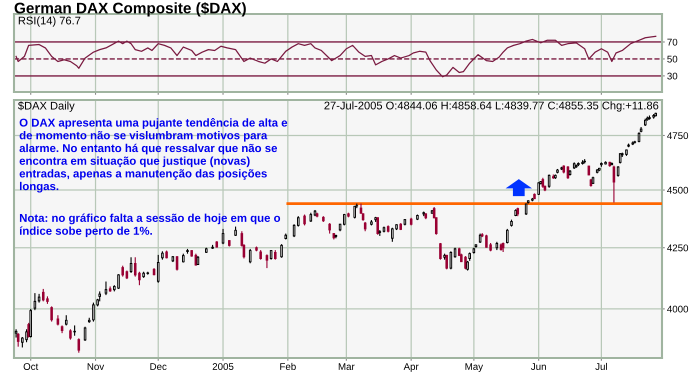 The width and height of the screenshot is (694, 374). What do you see at coordinates (677, 248) in the screenshot?
I see `y-tick-label: 4250` at bounding box center [677, 248].